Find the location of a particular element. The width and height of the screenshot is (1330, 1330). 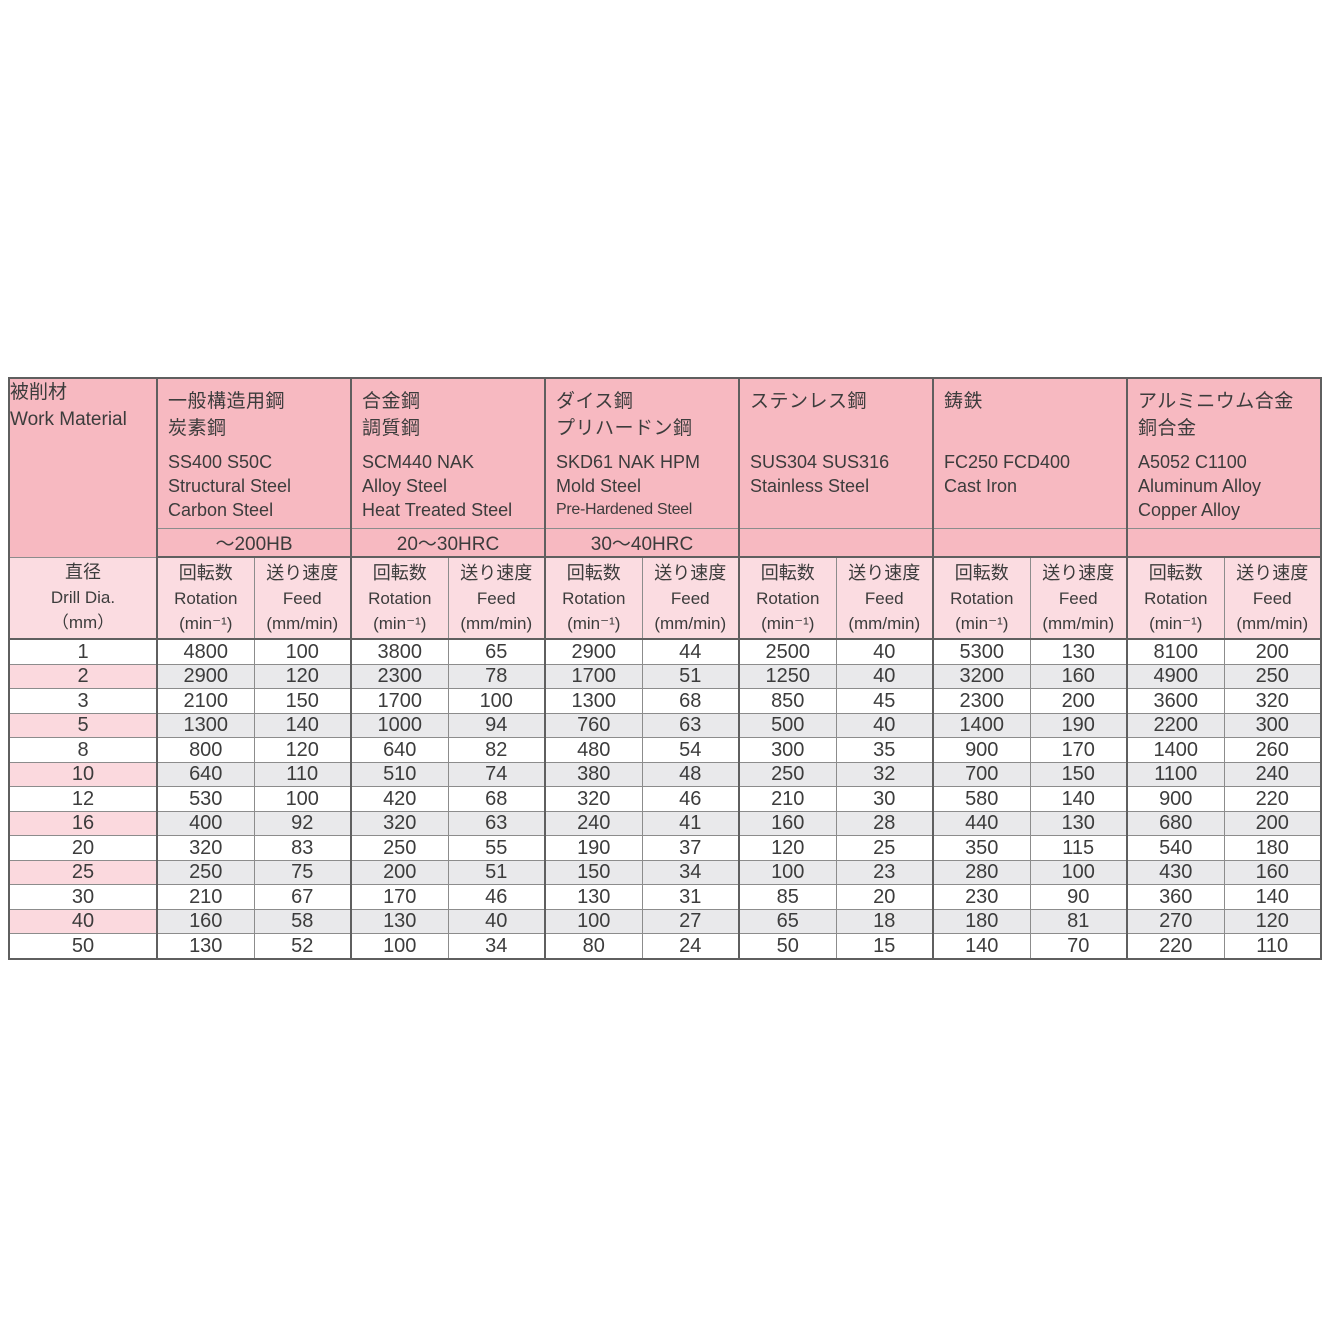

value-cell: 32 is located at coordinates (884, 774).